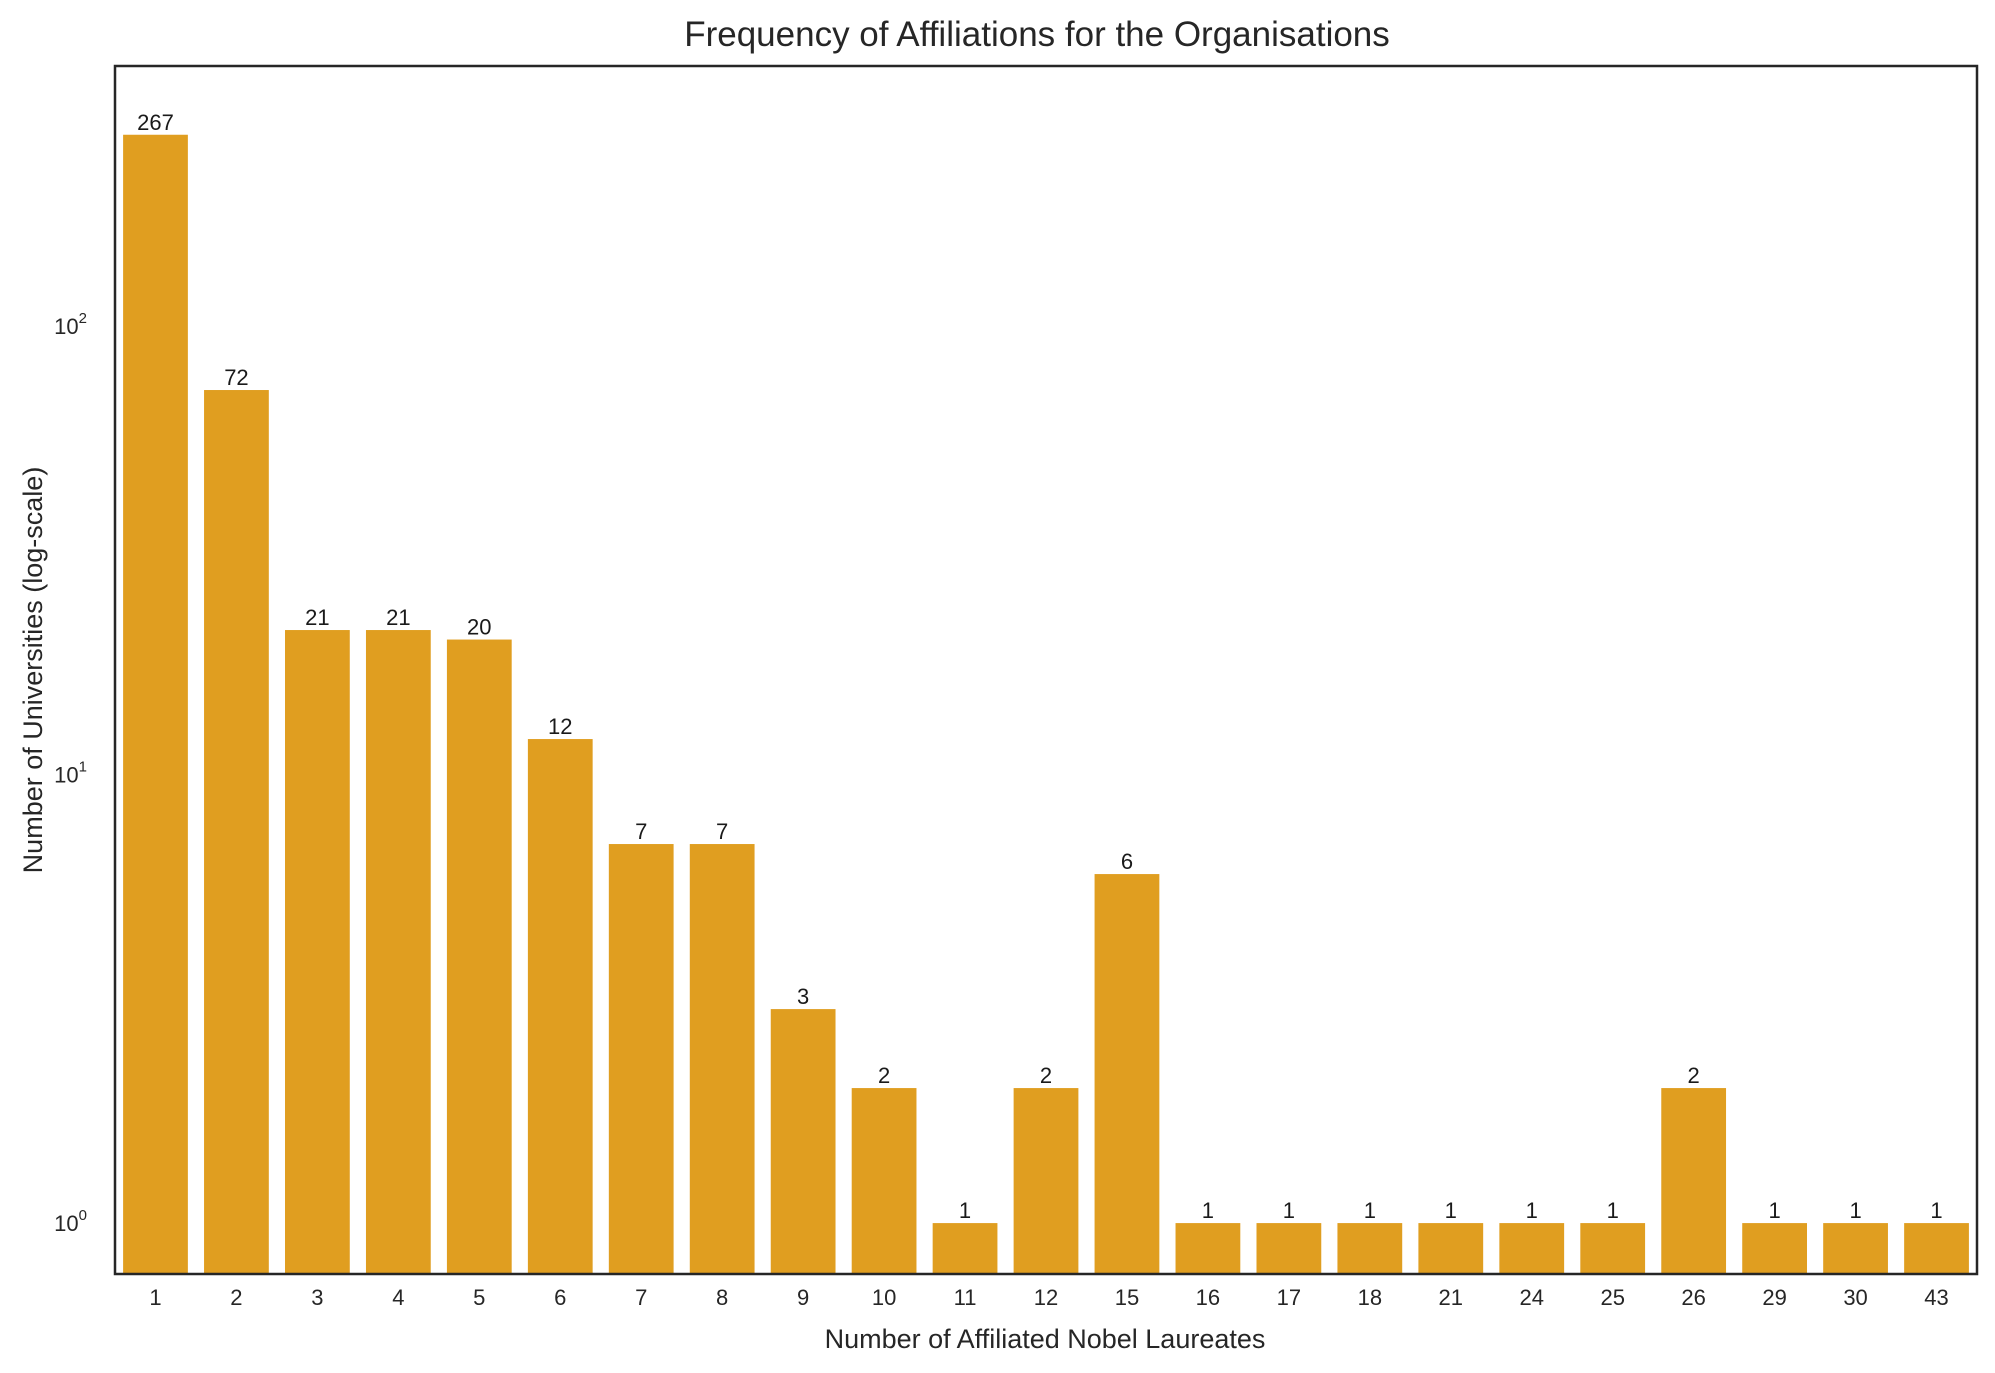 This screenshot has width=1995, height=1373. I want to click on data-label-2: 72, so click(236, 377).